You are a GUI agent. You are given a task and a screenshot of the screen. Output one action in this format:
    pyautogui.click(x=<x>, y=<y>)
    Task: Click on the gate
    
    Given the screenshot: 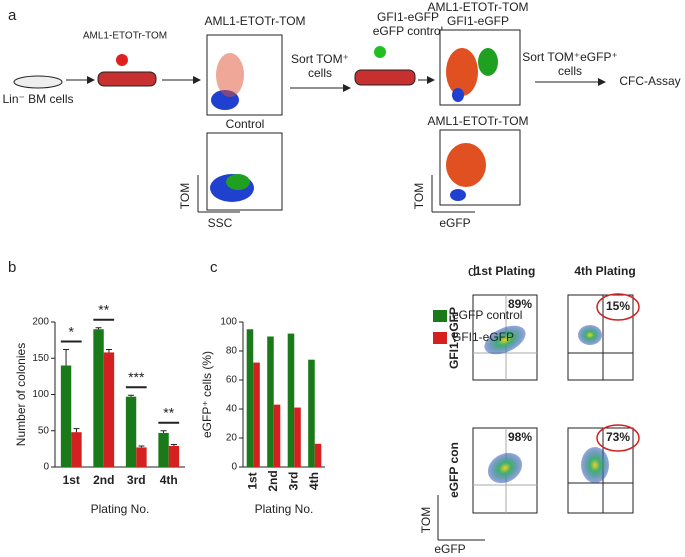 What is the action you would take?
    pyautogui.click(x=600, y=337)
    